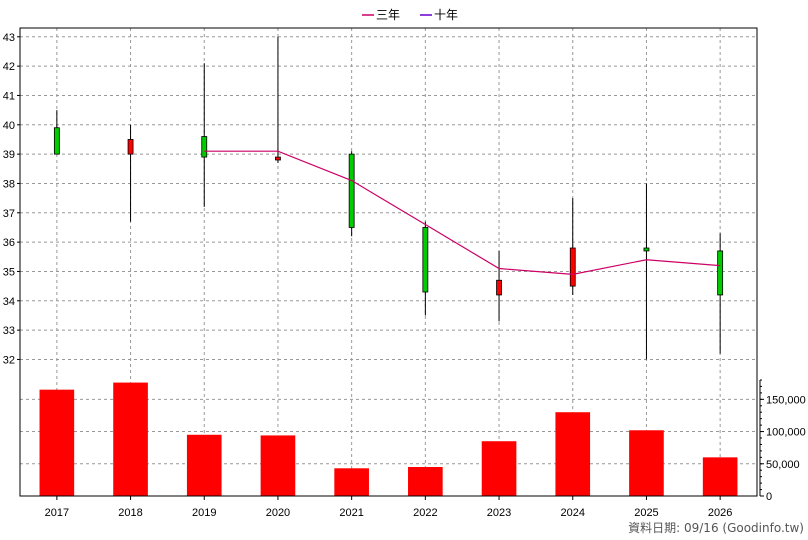 This screenshot has width=808, height=540. Describe the element at coordinates (720, 513) in the screenshot. I see `x-tick-label: 2026` at that location.